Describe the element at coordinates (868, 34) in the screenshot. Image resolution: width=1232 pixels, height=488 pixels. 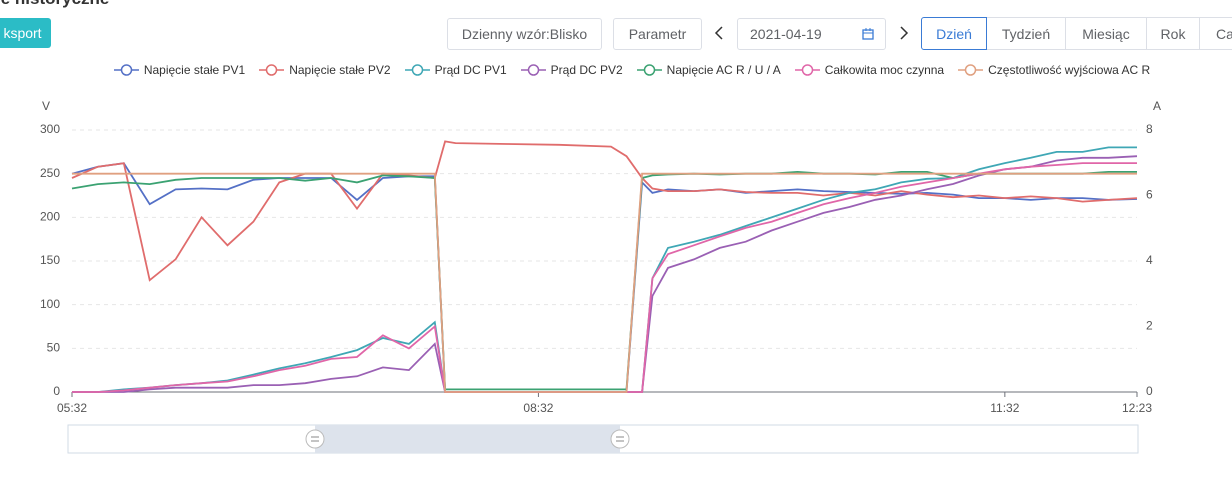
I see `calendar-icon` at that location.